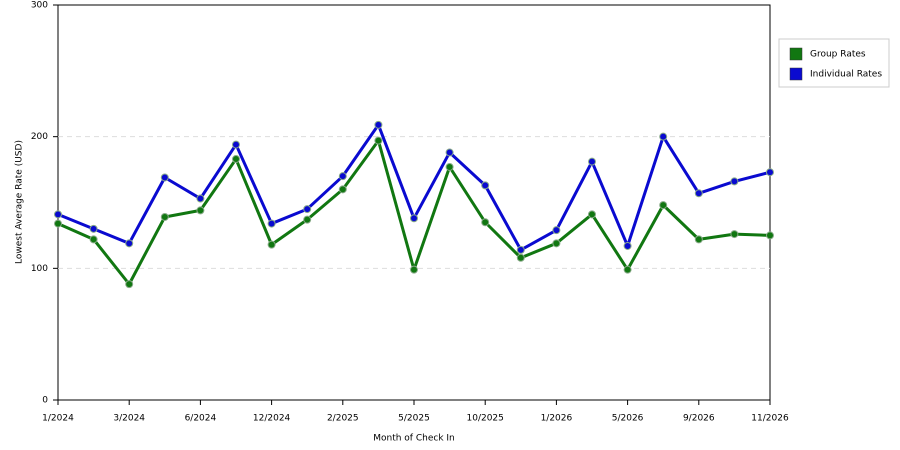 This screenshot has height=450, width=900. What do you see at coordinates (557, 419) in the screenshot?
I see `x-tick-label: 1/2026` at bounding box center [557, 419].